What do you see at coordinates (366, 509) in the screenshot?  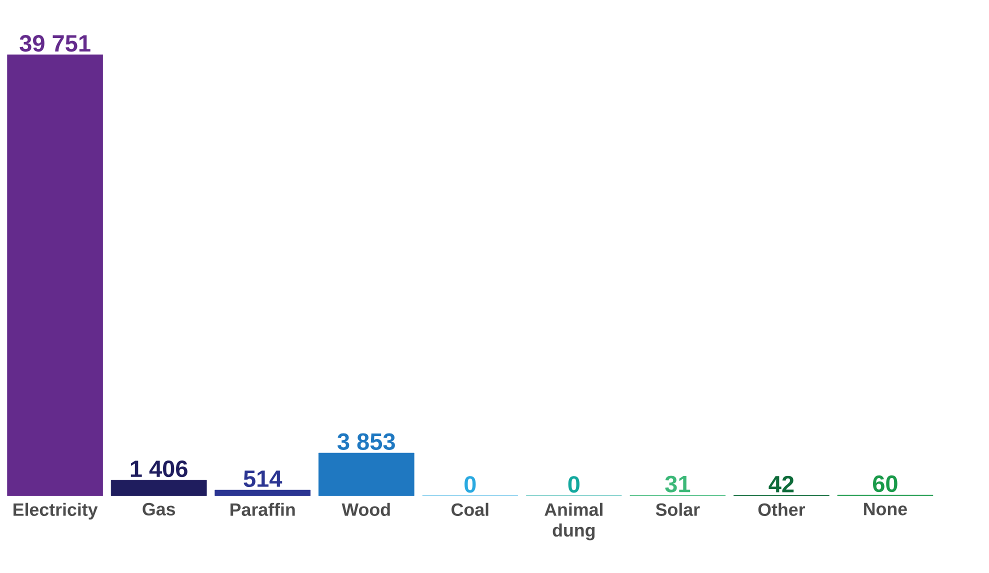 I see `x-tick-label: Wood` at bounding box center [366, 509].